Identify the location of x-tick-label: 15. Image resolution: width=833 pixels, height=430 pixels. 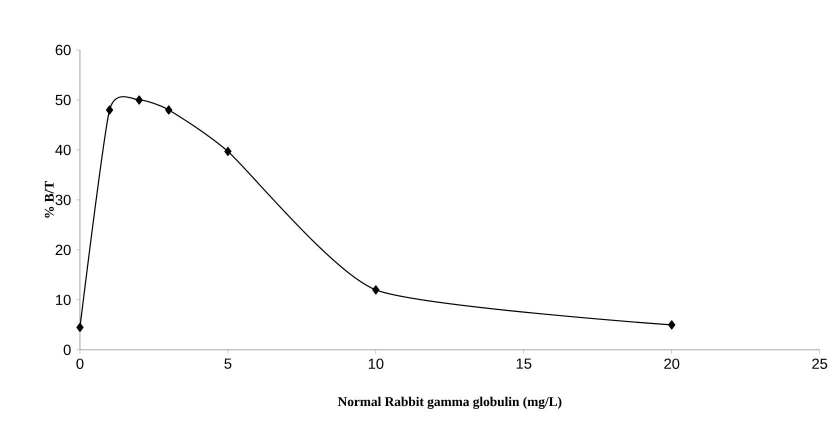
(524, 363).